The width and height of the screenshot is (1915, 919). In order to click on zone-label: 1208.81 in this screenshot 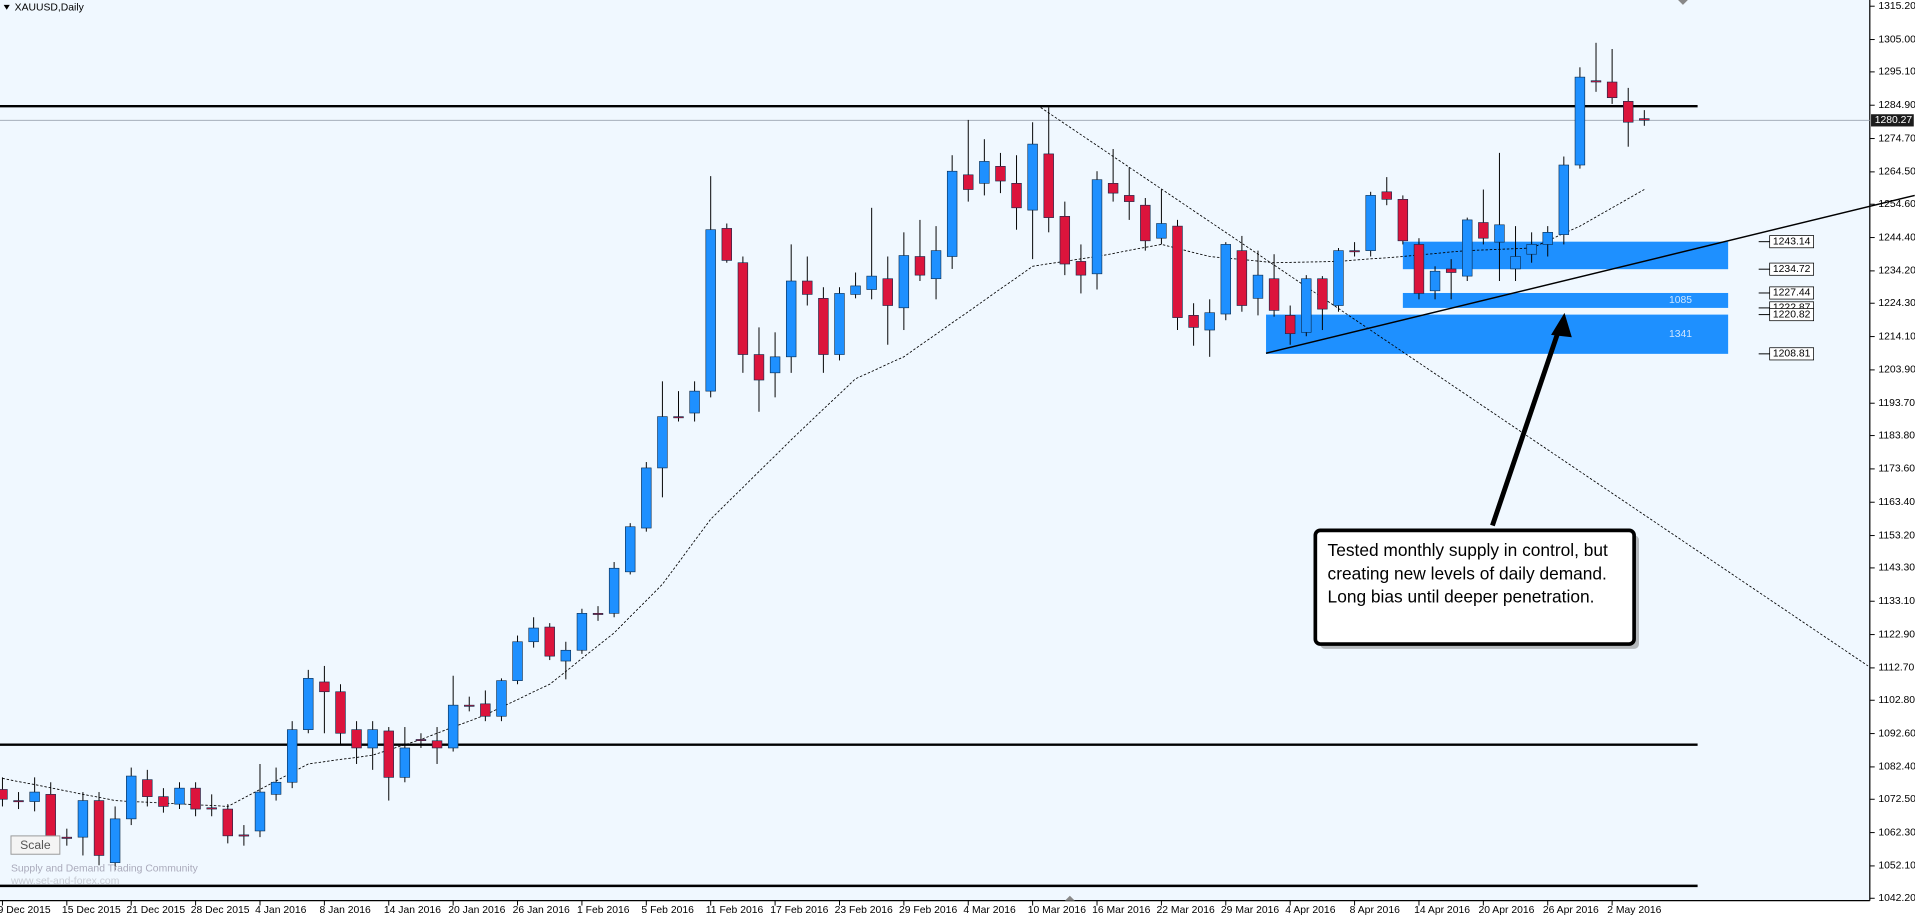, I will do `click(1792, 354)`.